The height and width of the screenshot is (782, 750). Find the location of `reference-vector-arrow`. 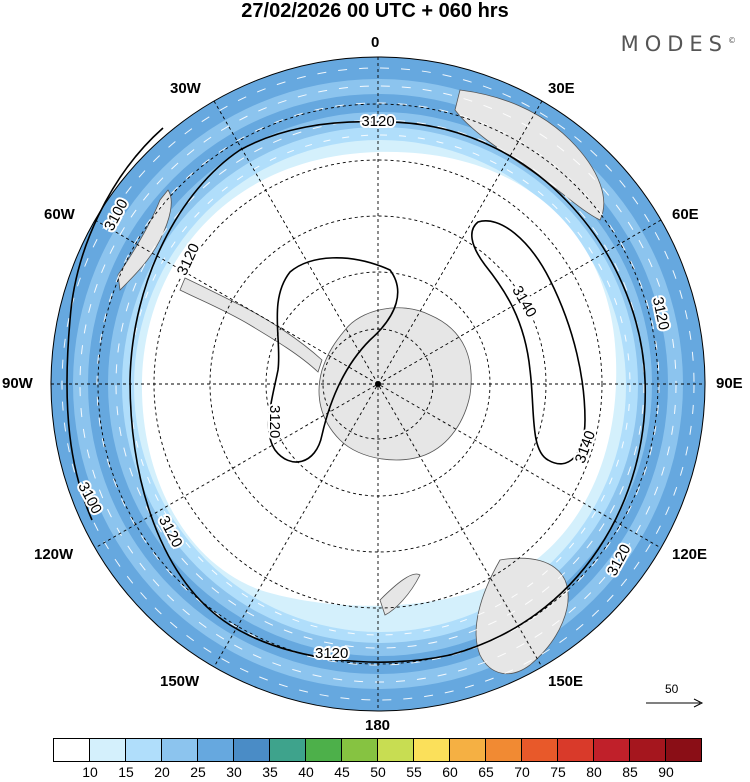

reference-vector-arrow is located at coordinates (675, 703).